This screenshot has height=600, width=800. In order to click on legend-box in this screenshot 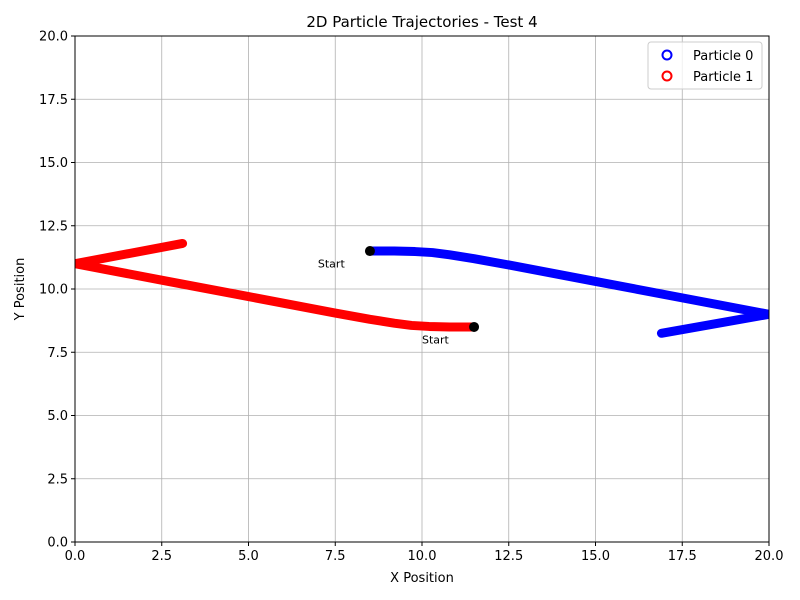, I will do `click(705, 65)`.